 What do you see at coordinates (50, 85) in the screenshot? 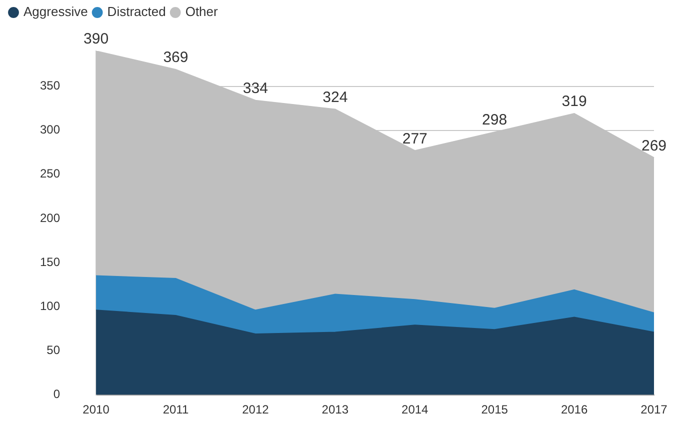
I see `y-tick-label: 350` at bounding box center [50, 85].